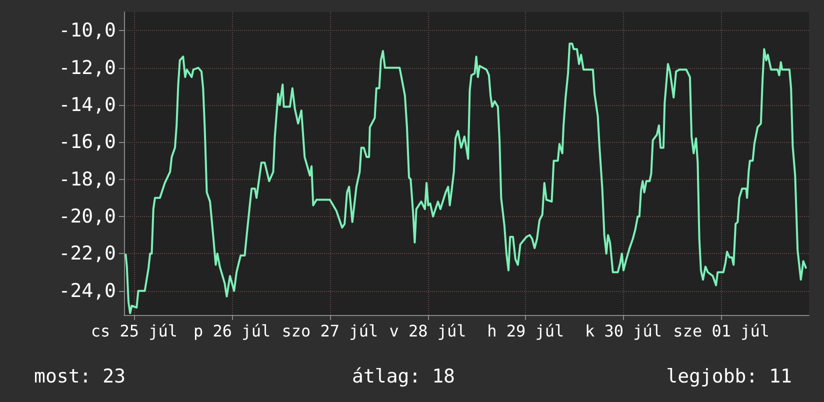 Image resolution: width=824 pixels, height=402 pixels. What do you see at coordinates (87, 31) in the screenshot?
I see `y-tick-label: -10,0` at bounding box center [87, 31].